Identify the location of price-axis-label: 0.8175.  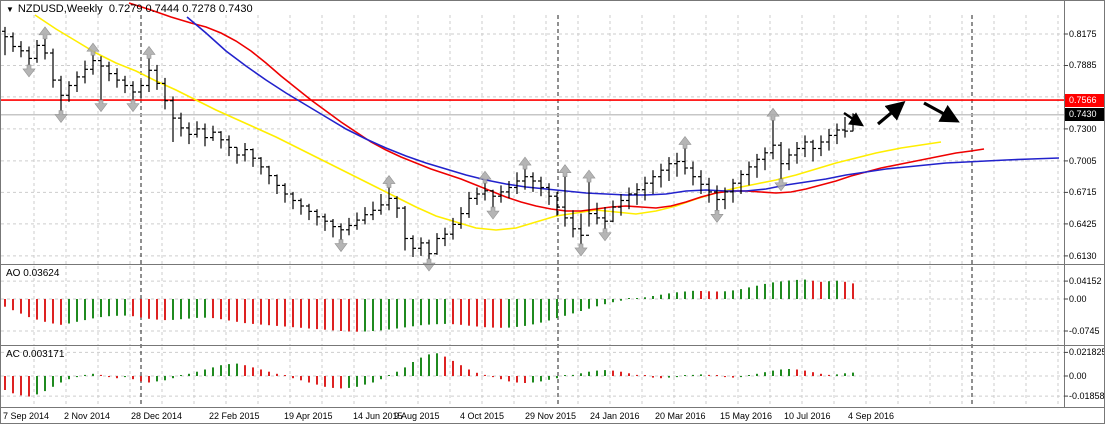
(1083, 34).